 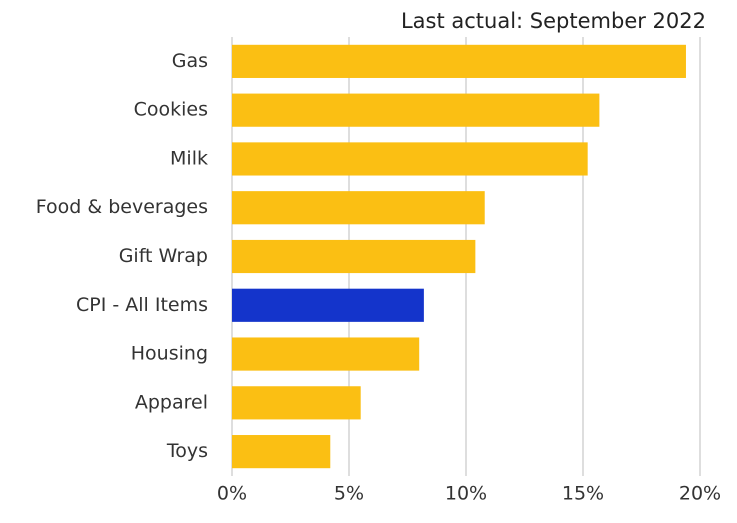 I want to click on y-tick-label: Housing, so click(x=169, y=354).